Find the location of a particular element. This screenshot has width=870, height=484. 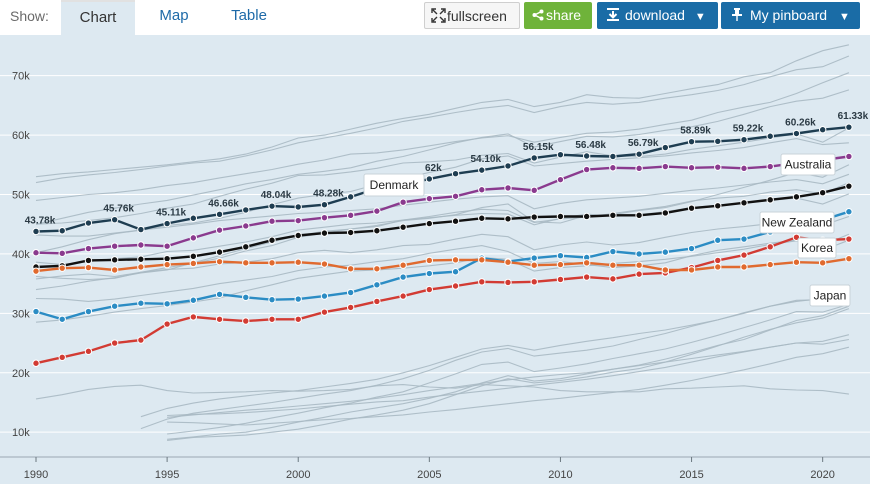

pinboard-label: My pinboard is located at coordinates (789, 15).